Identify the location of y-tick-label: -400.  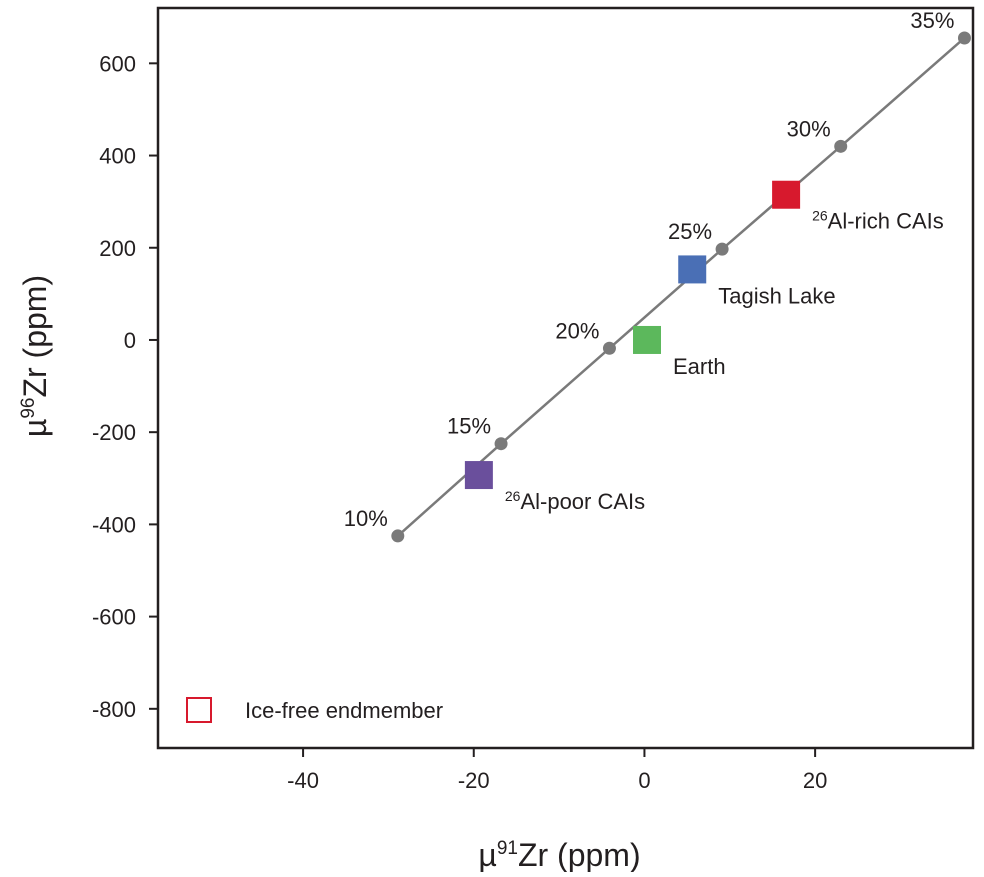
(114, 524).